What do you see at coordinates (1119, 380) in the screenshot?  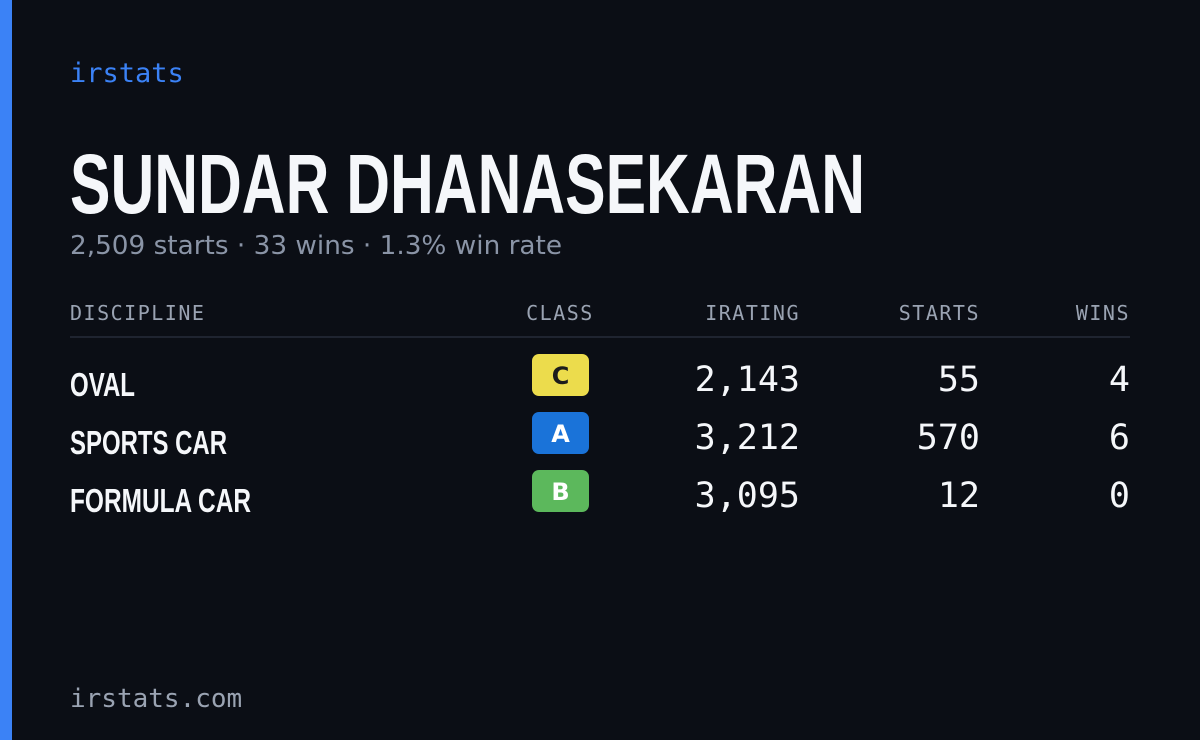 I see `wins: 4` at bounding box center [1119, 380].